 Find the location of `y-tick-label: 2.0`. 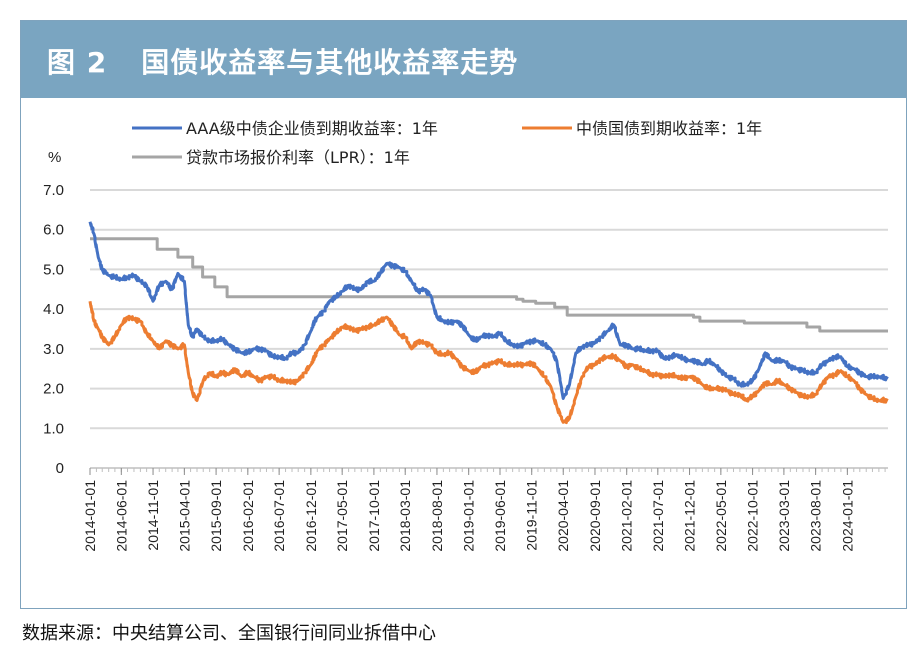

y-tick-label: 2.0 is located at coordinates (53, 389).